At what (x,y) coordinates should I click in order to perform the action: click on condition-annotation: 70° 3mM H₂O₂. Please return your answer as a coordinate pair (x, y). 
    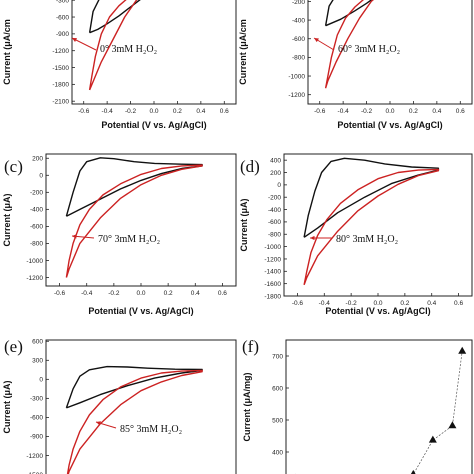
    Looking at the image, I should click on (129, 239).